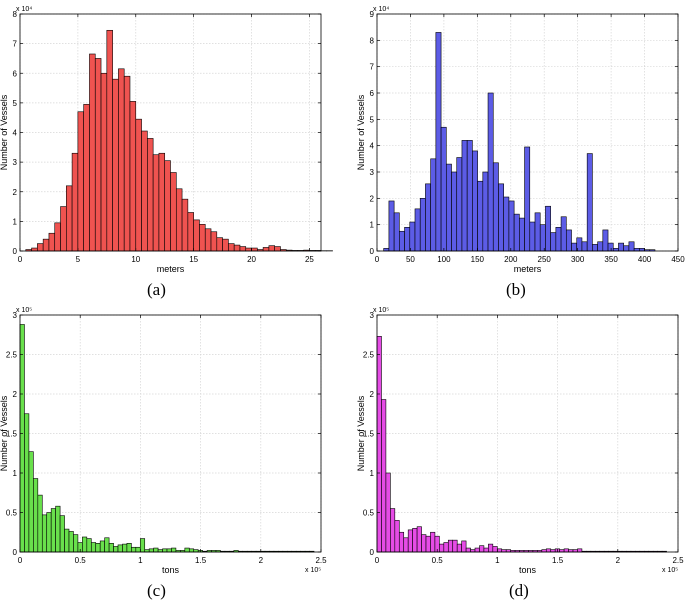  I want to click on y-multiplier: x 10⁴, so click(381, 9).